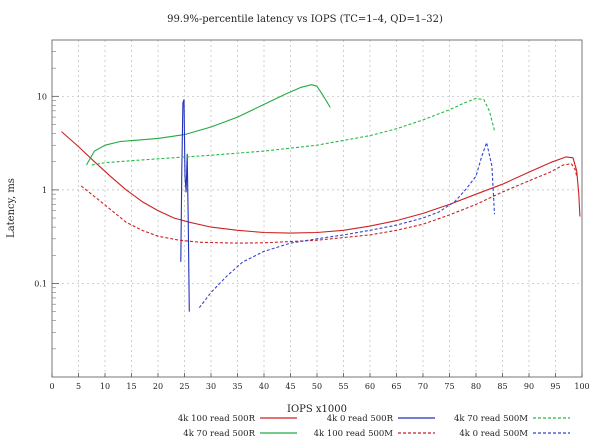 The image size is (600, 448). Describe the element at coordinates (264, 386) in the screenshot. I see `x-tick-label: 40` at that location.